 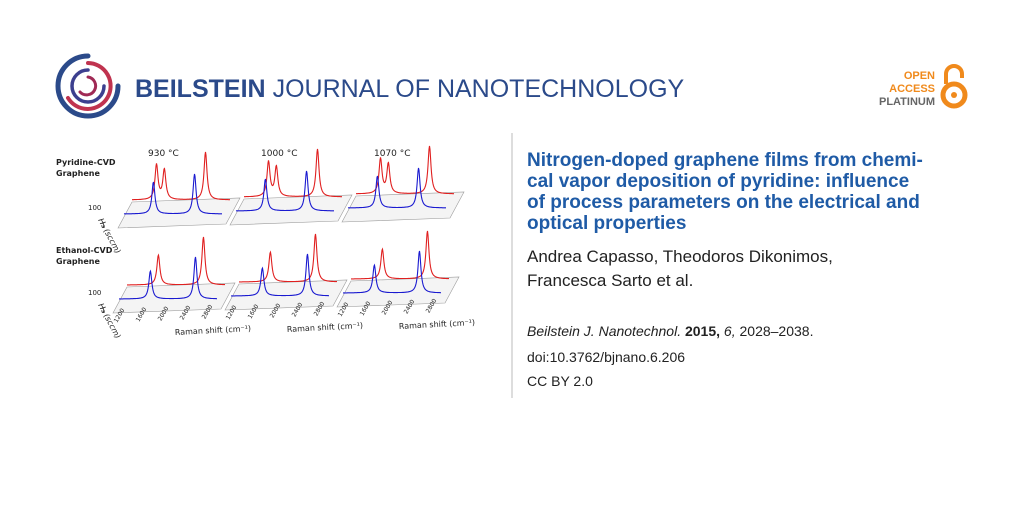 What do you see at coordinates (88, 86) in the screenshot?
I see `journal-logo` at bounding box center [88, 86].